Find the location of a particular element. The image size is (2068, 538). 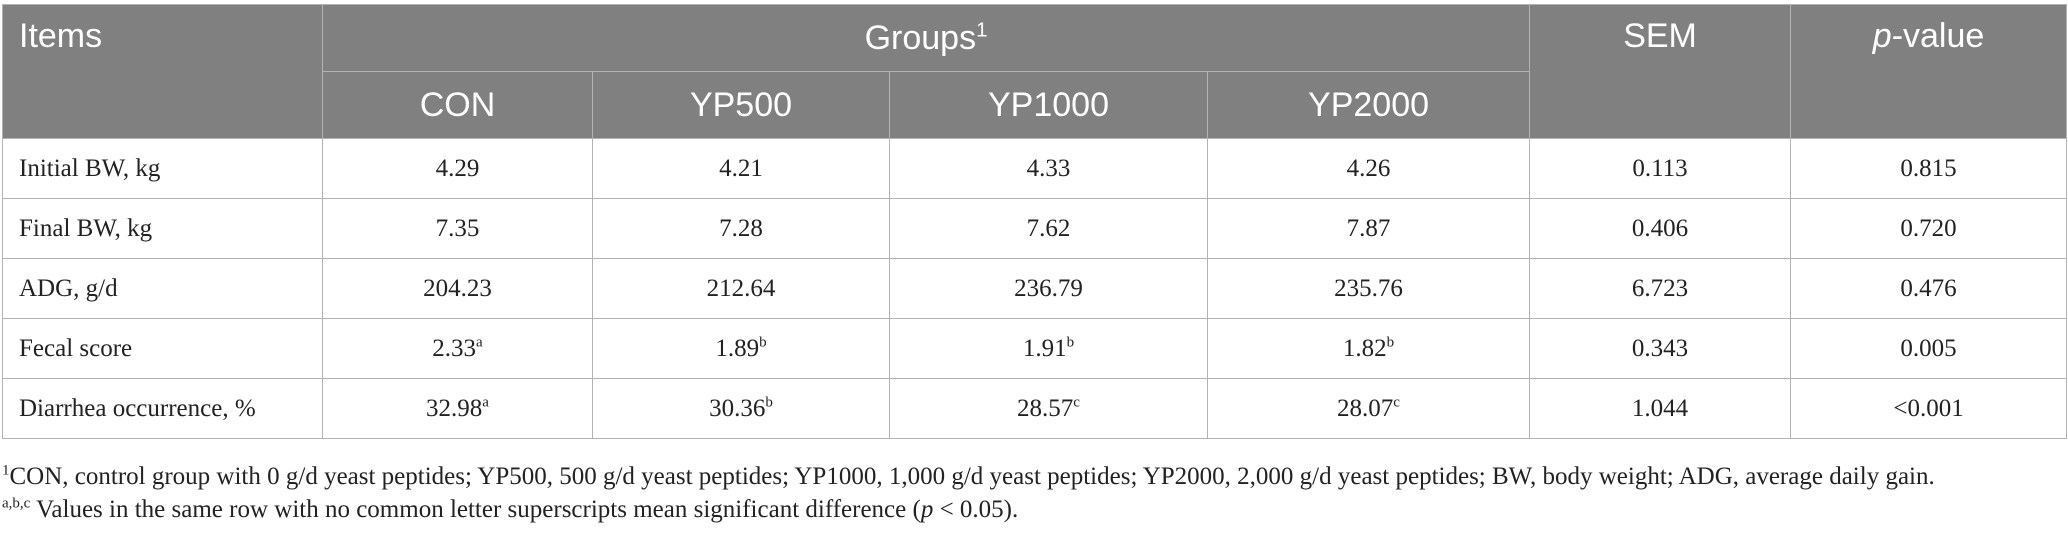

row-label: Final BW, kg is located at coordinates (162, 228).